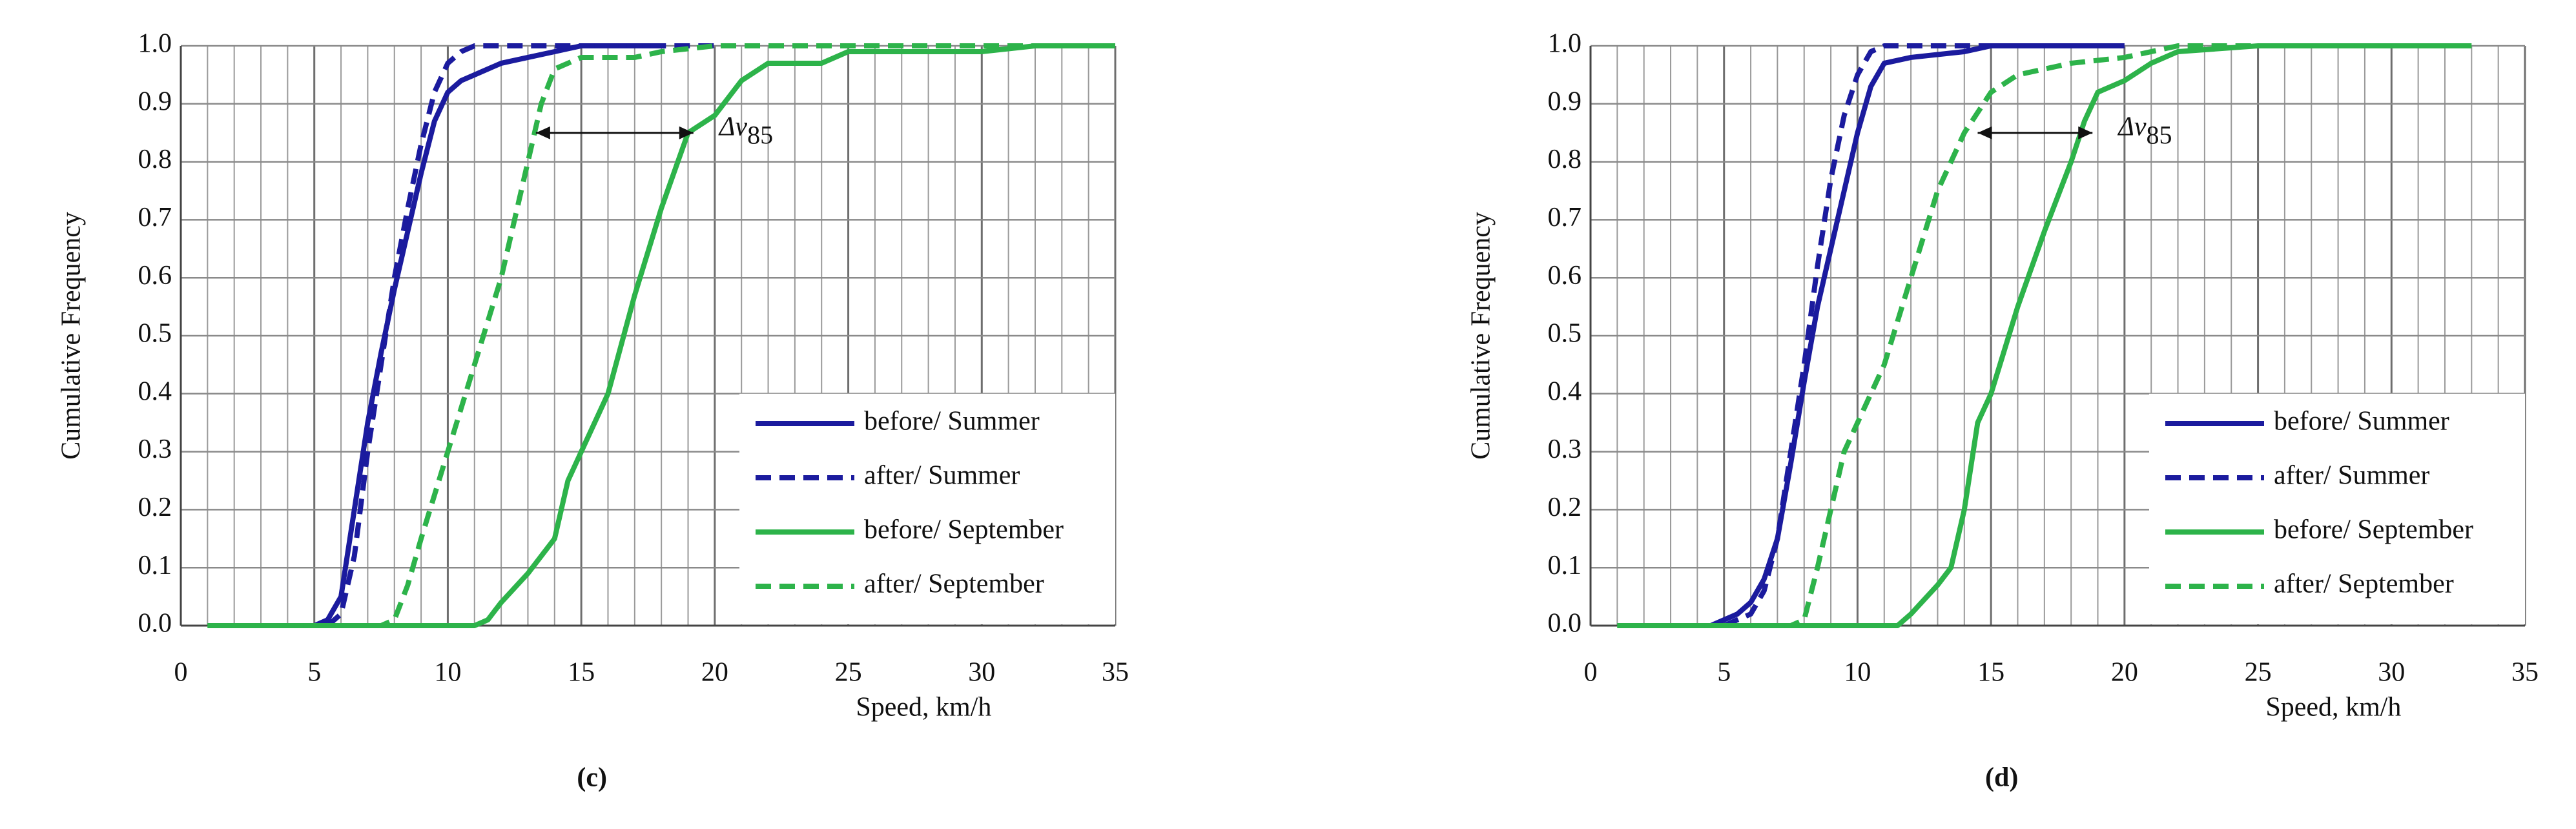 The image size is (2576, 829). Describe the element at coordinates (2001, 778) in the screenshot. I see `panel-label: (d)` at that location.